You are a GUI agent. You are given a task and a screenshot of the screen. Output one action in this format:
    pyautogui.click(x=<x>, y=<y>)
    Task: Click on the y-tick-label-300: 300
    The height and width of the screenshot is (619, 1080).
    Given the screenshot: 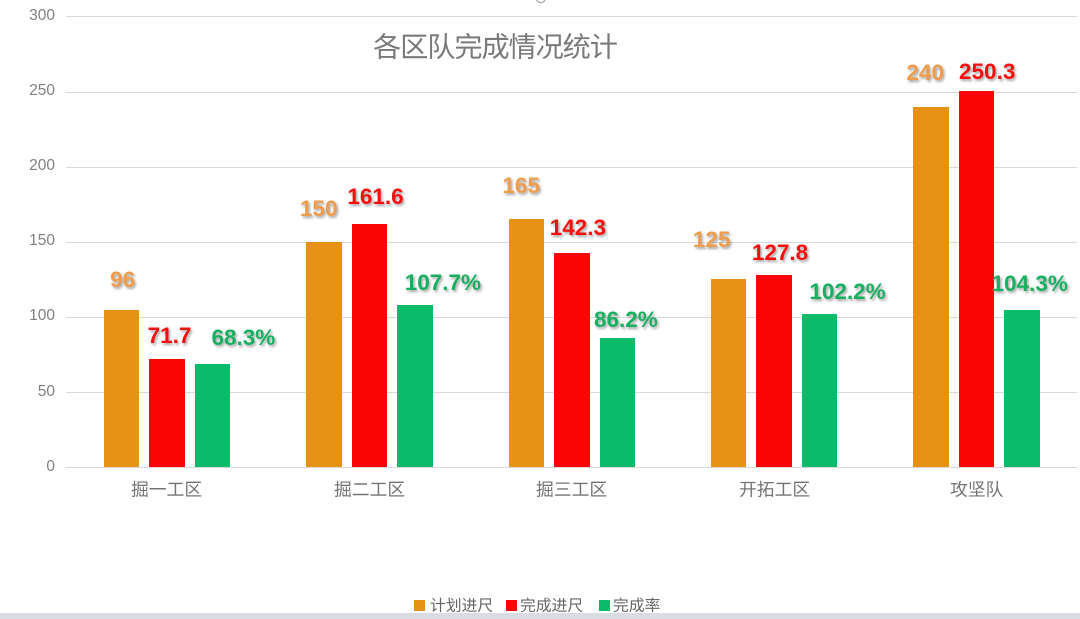 What is the action you would take?
    pyautogui.click(x=42, y=16)
    